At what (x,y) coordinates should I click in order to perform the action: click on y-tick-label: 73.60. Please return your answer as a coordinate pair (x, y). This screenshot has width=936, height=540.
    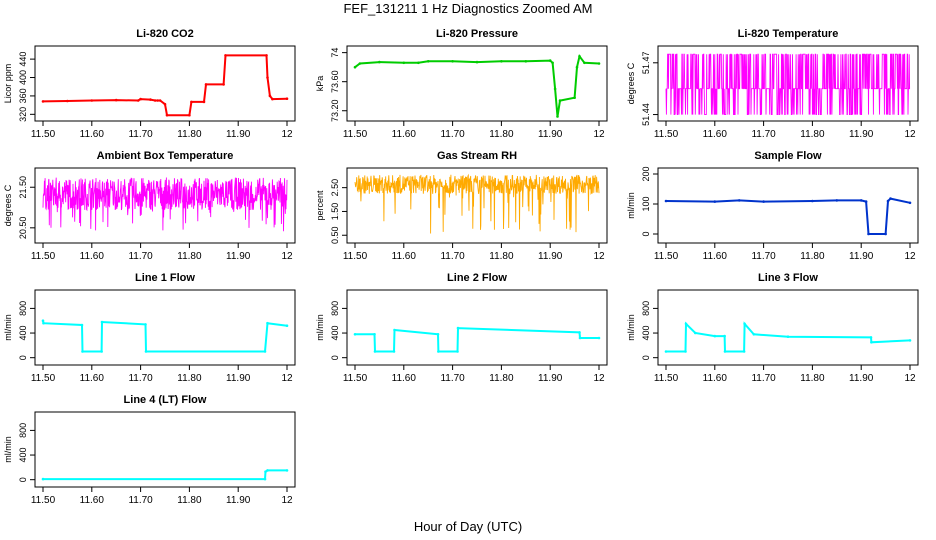
    Looking at the image, I should click on (335, 81).